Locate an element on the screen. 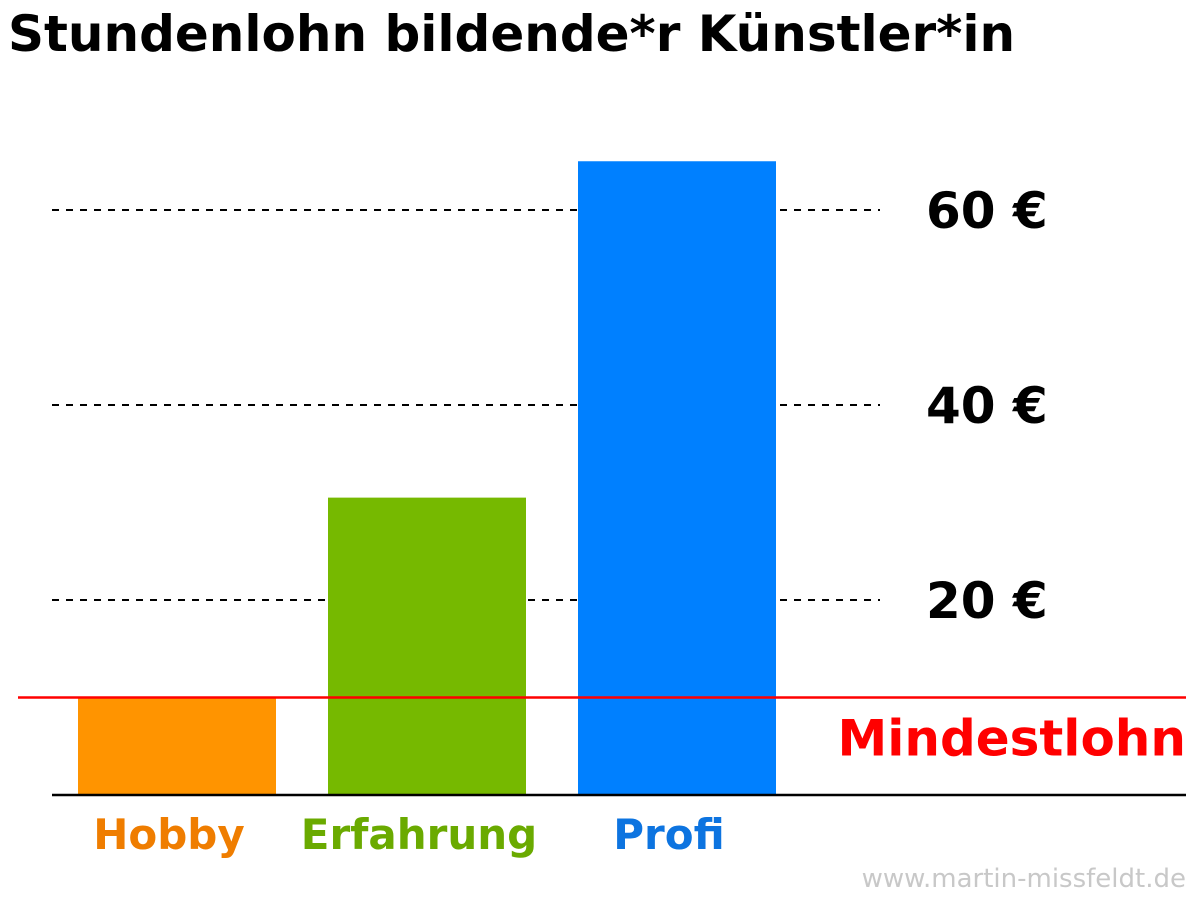 The height and width of the screenshot is (900, 1200). y-tick-label-40: 40 € is located at coordinates (987, 406).